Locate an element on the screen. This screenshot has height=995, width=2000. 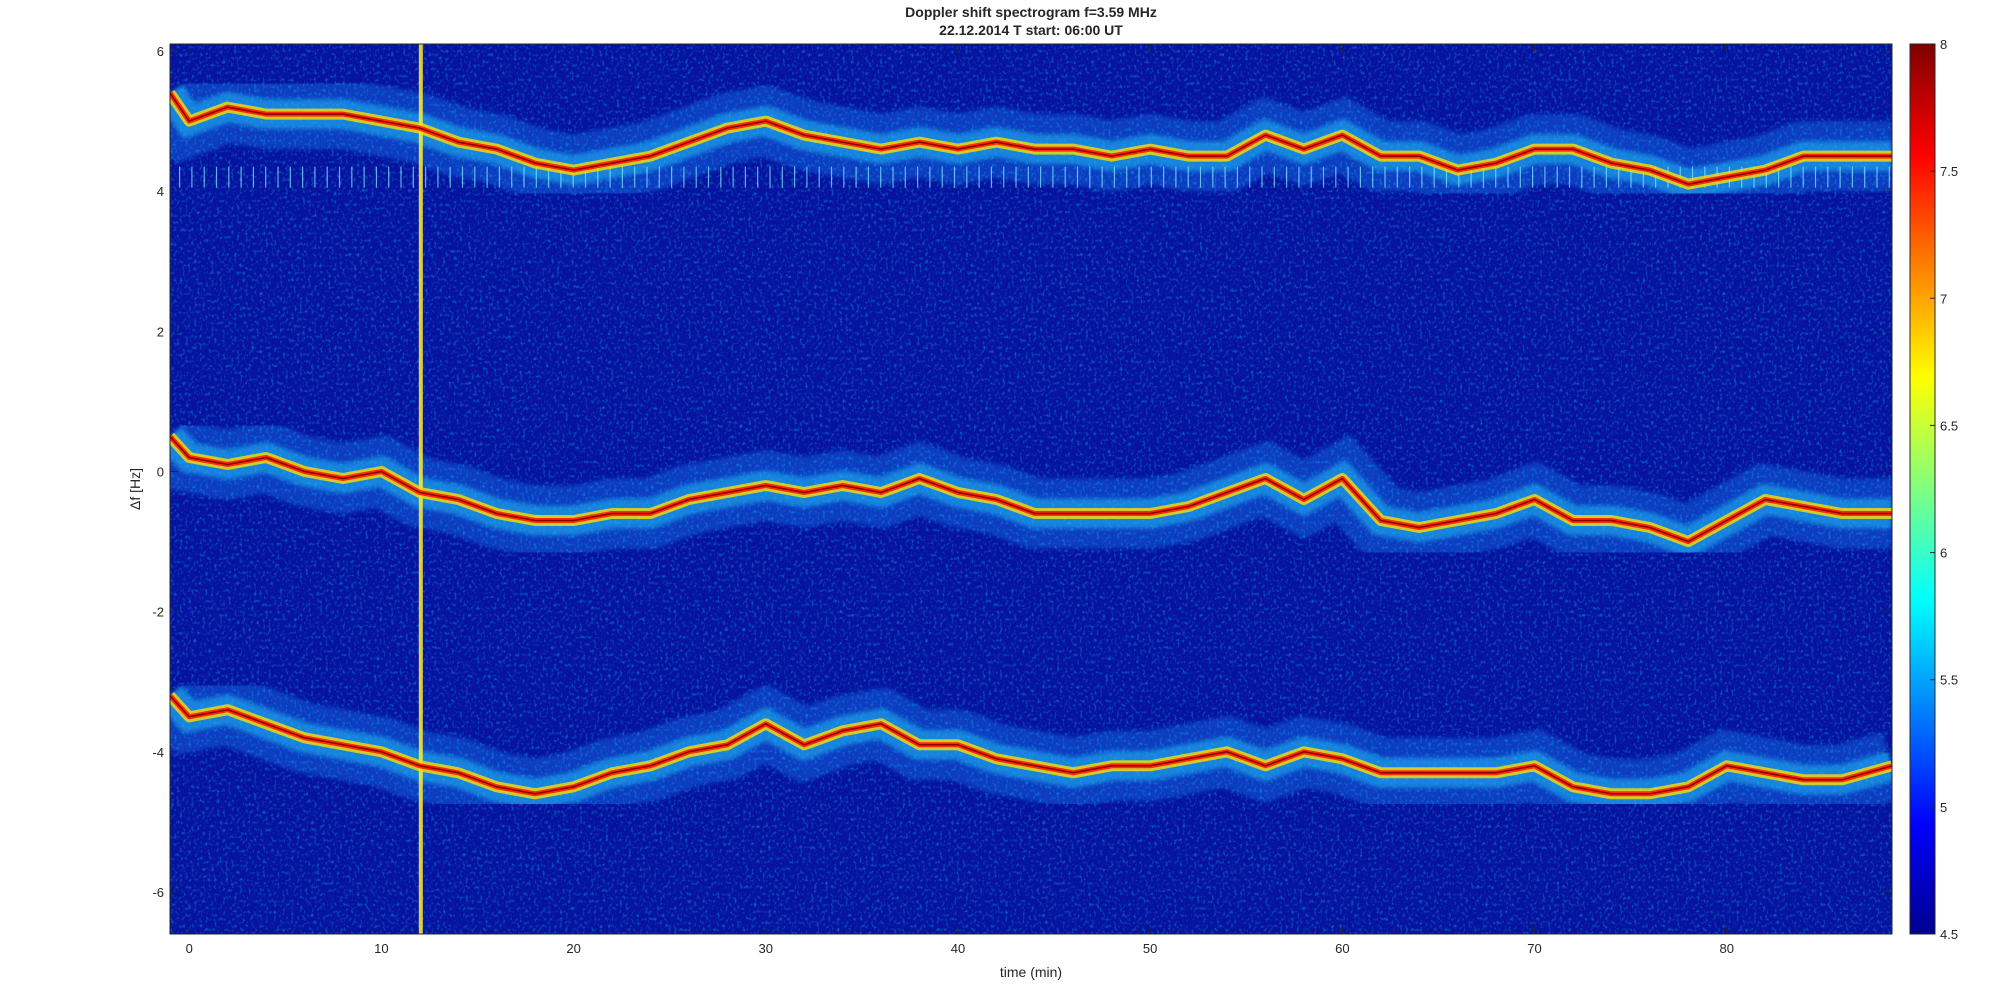
colorbar-tick-label: 5.5 is located at coordinates (1949, 680).